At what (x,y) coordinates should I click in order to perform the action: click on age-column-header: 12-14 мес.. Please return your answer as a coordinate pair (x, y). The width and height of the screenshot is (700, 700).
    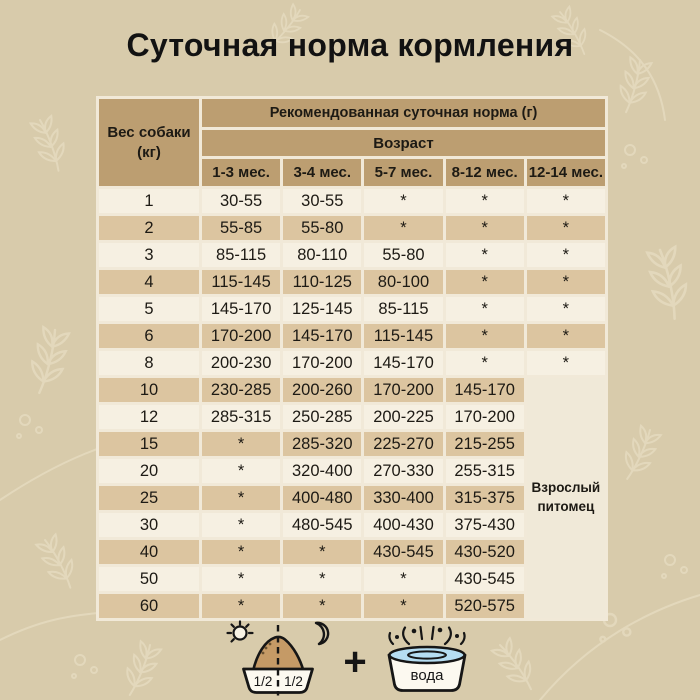
    Looking at the image, I should click on (565, 172).